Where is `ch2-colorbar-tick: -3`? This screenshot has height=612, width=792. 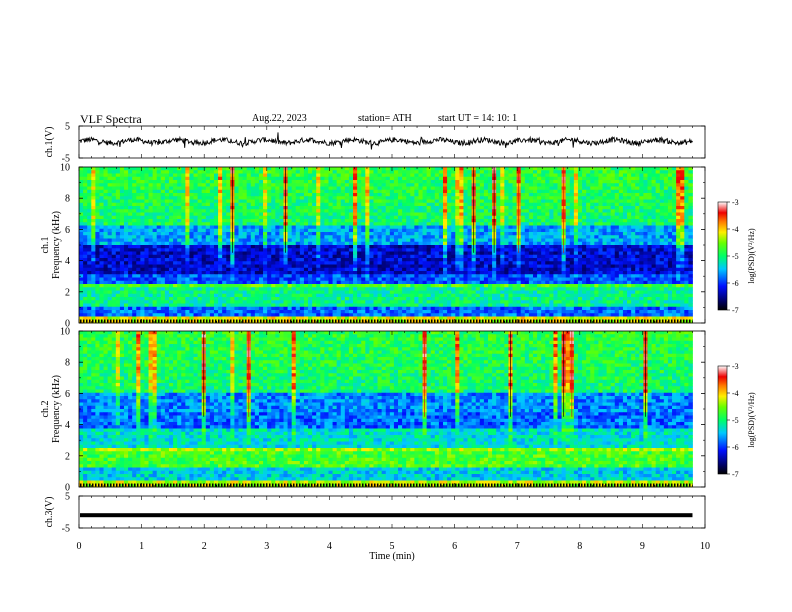
ch2-colorbar-tick: -3 is located at coordinates (735, 366).